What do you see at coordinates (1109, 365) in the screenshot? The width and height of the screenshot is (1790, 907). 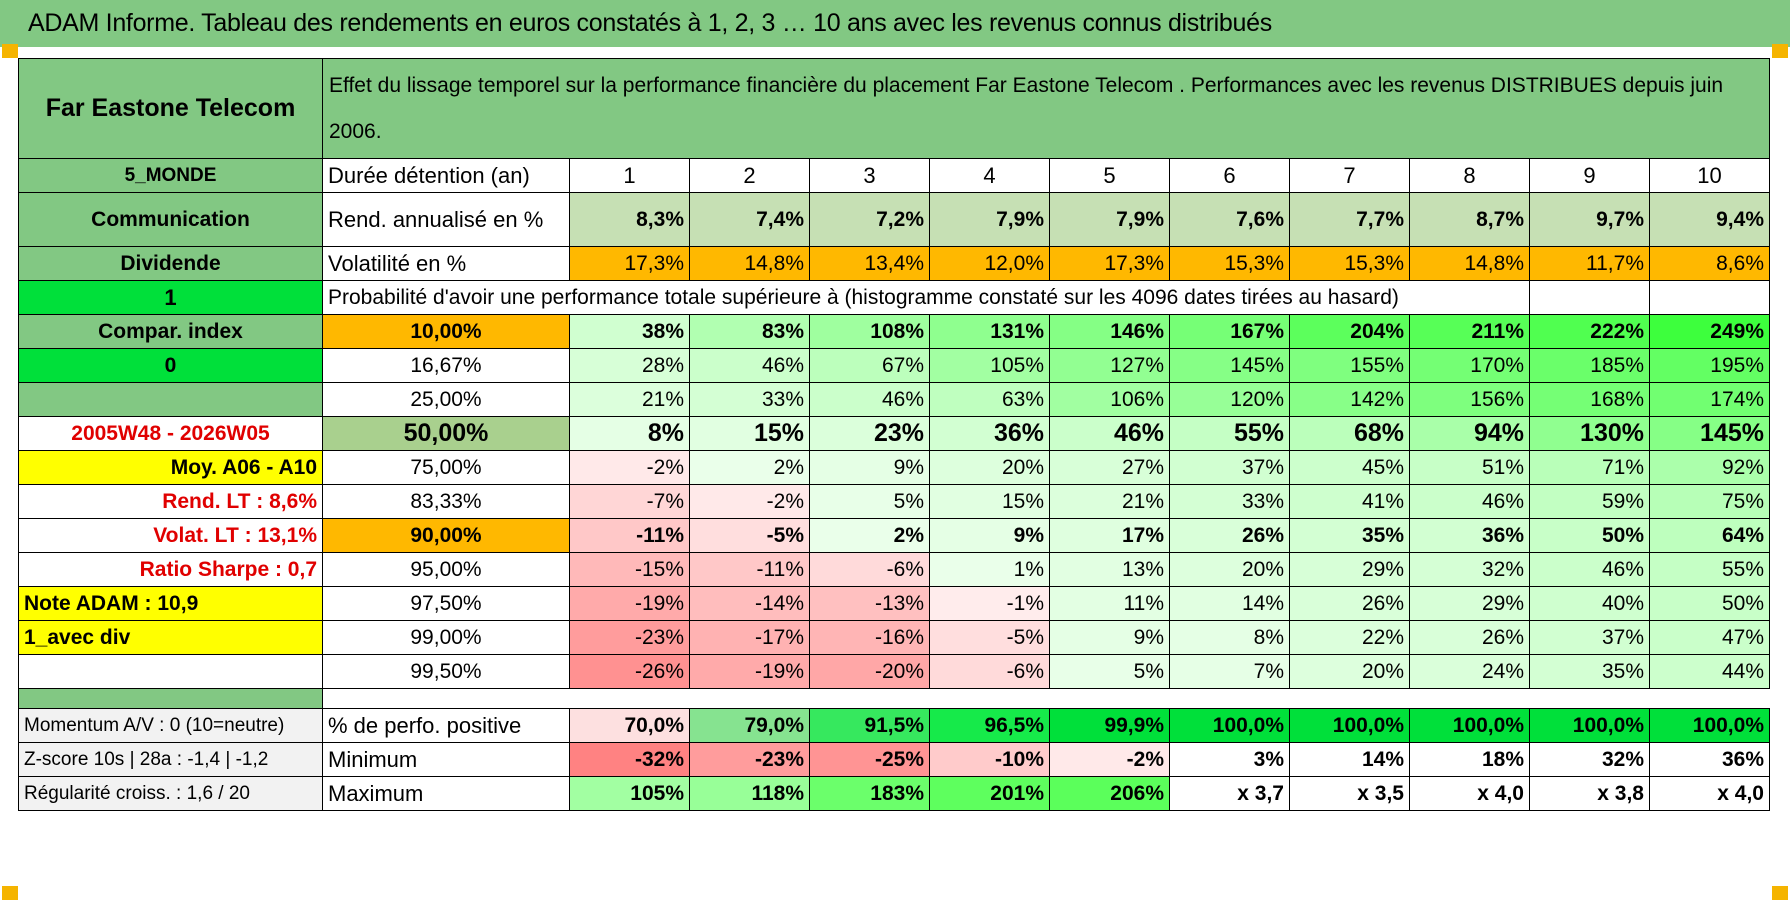 I see `percentile-value: 127%` at bounding box center [1109, 365].